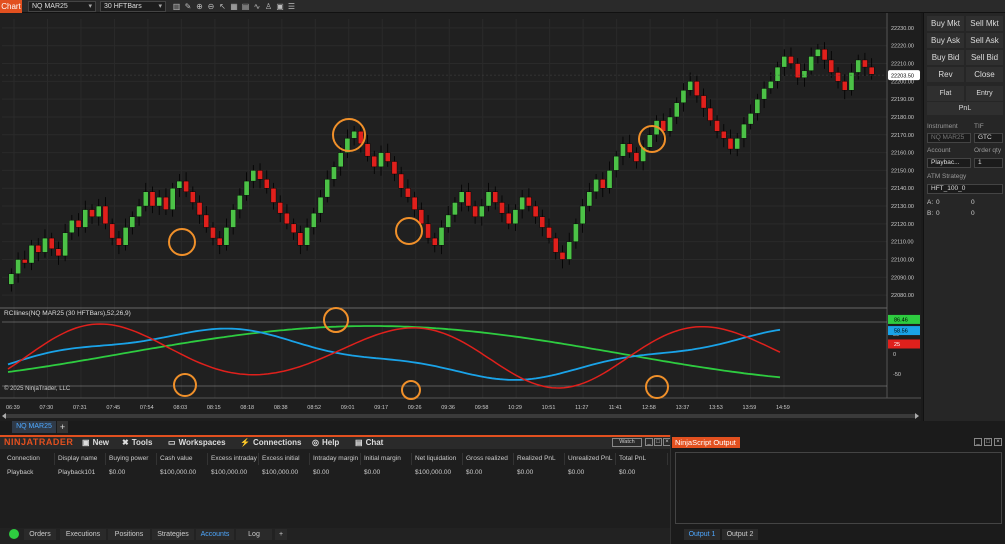 The image size is (1005, 544). What do you see at coordinates (902, 243) in the screenshot?
I see `price-tick-label: 22110.00` at bounding box center [902, 243].